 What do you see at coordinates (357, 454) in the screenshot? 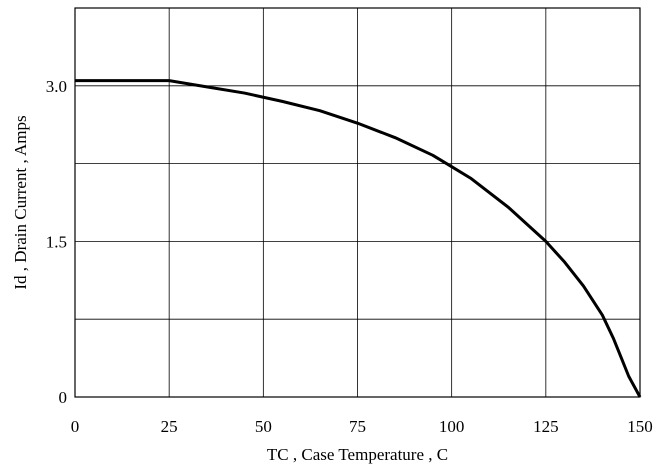
I see `x-axis-label: TC , Case Temperature , C` at bounding box center [357, 454].